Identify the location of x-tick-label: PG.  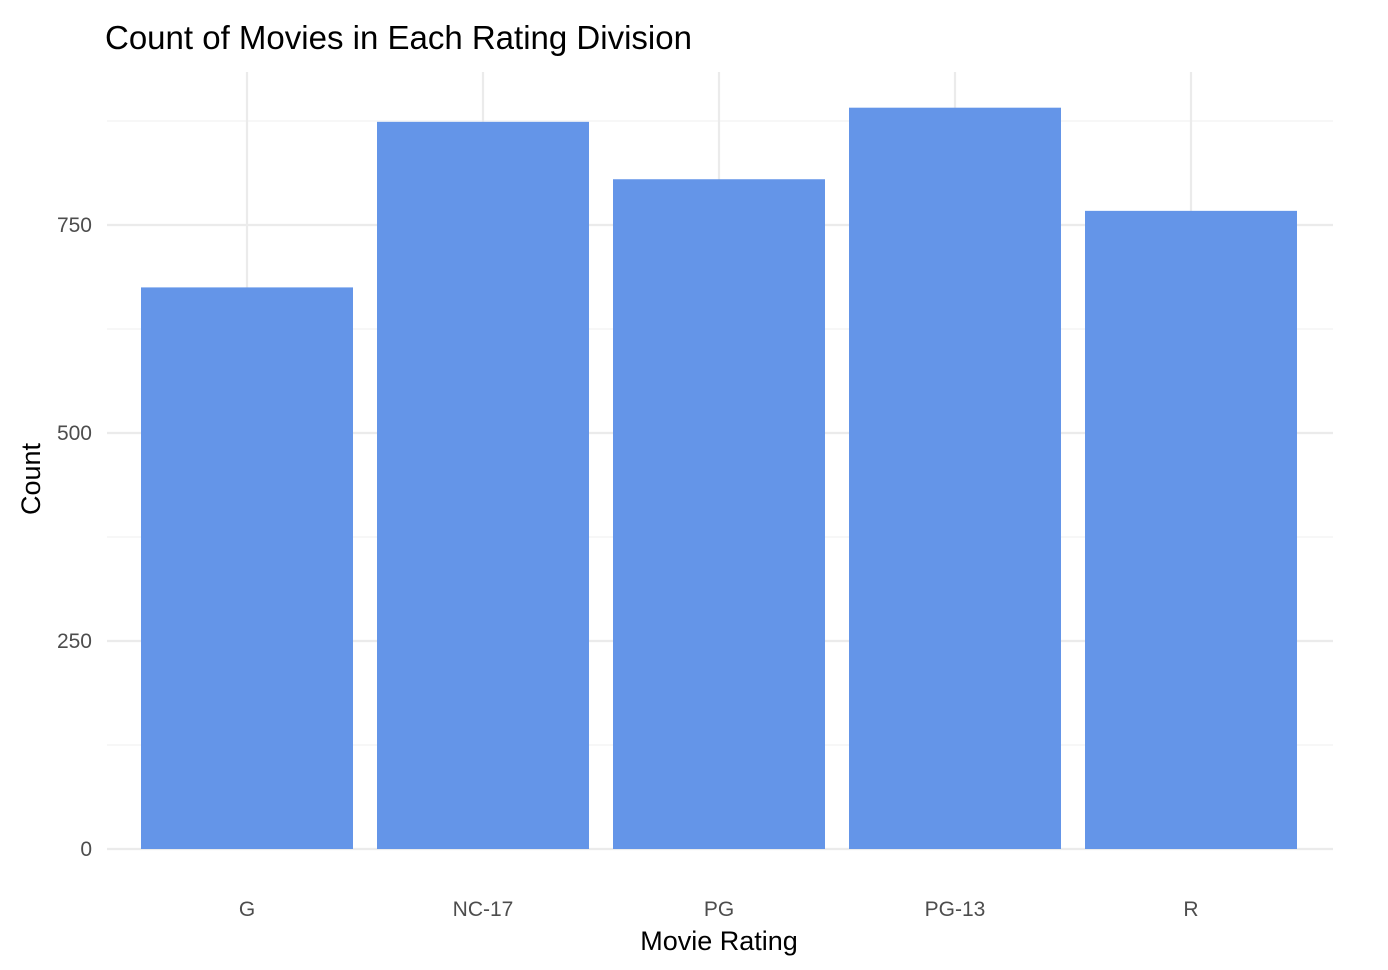
(719, 909).